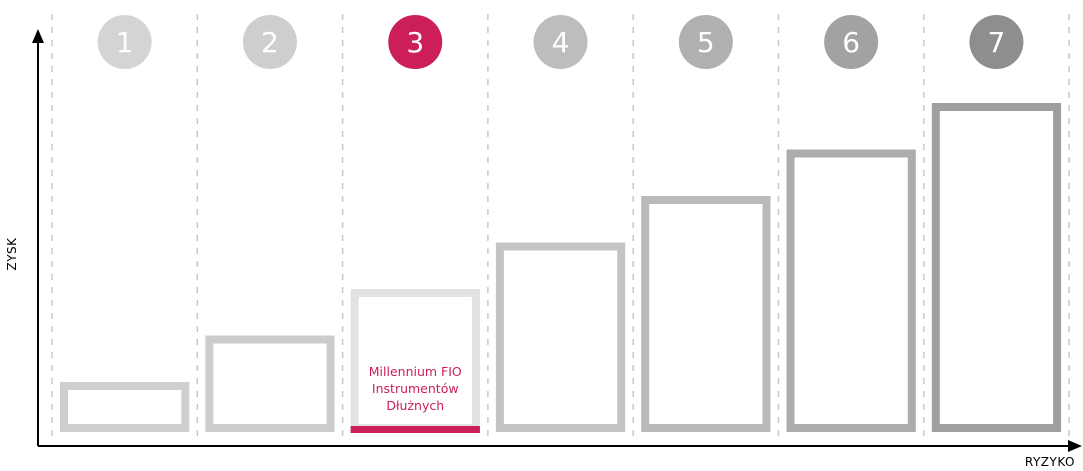 This screenshot has width=1083, height=471. What do you see at coordinates (1049, 462) in the screenshot?
I see `x-axis-label: RYZYKO` at bounding box center [1049, 462].